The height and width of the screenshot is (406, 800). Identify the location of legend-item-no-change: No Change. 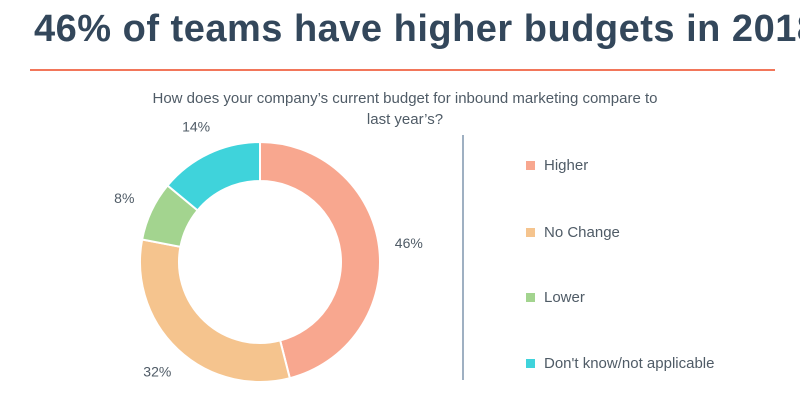
(573, 232).